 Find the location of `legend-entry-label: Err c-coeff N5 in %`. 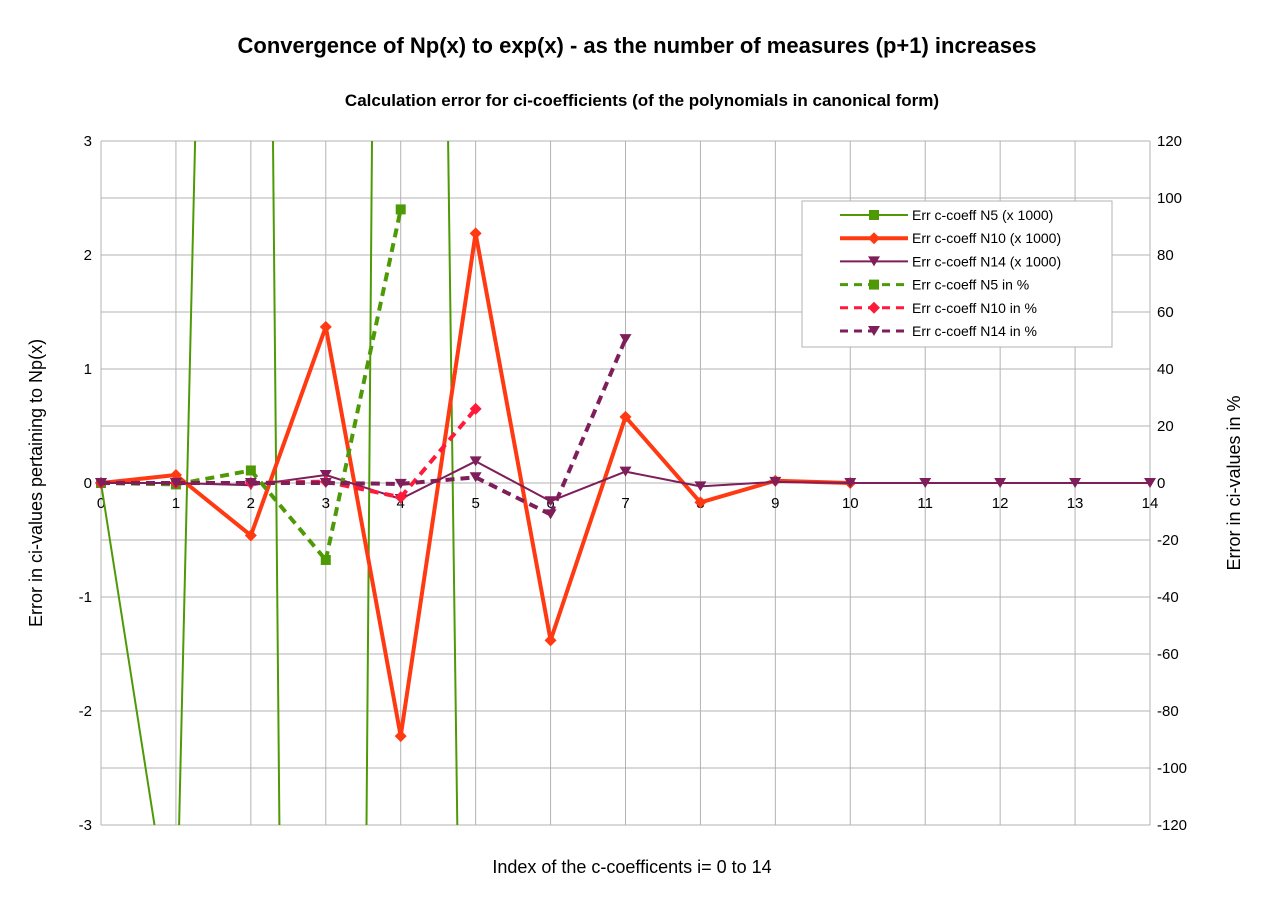

legend-entry-label: Err c-coeff N5 in % is located at coordinates (970, 285).